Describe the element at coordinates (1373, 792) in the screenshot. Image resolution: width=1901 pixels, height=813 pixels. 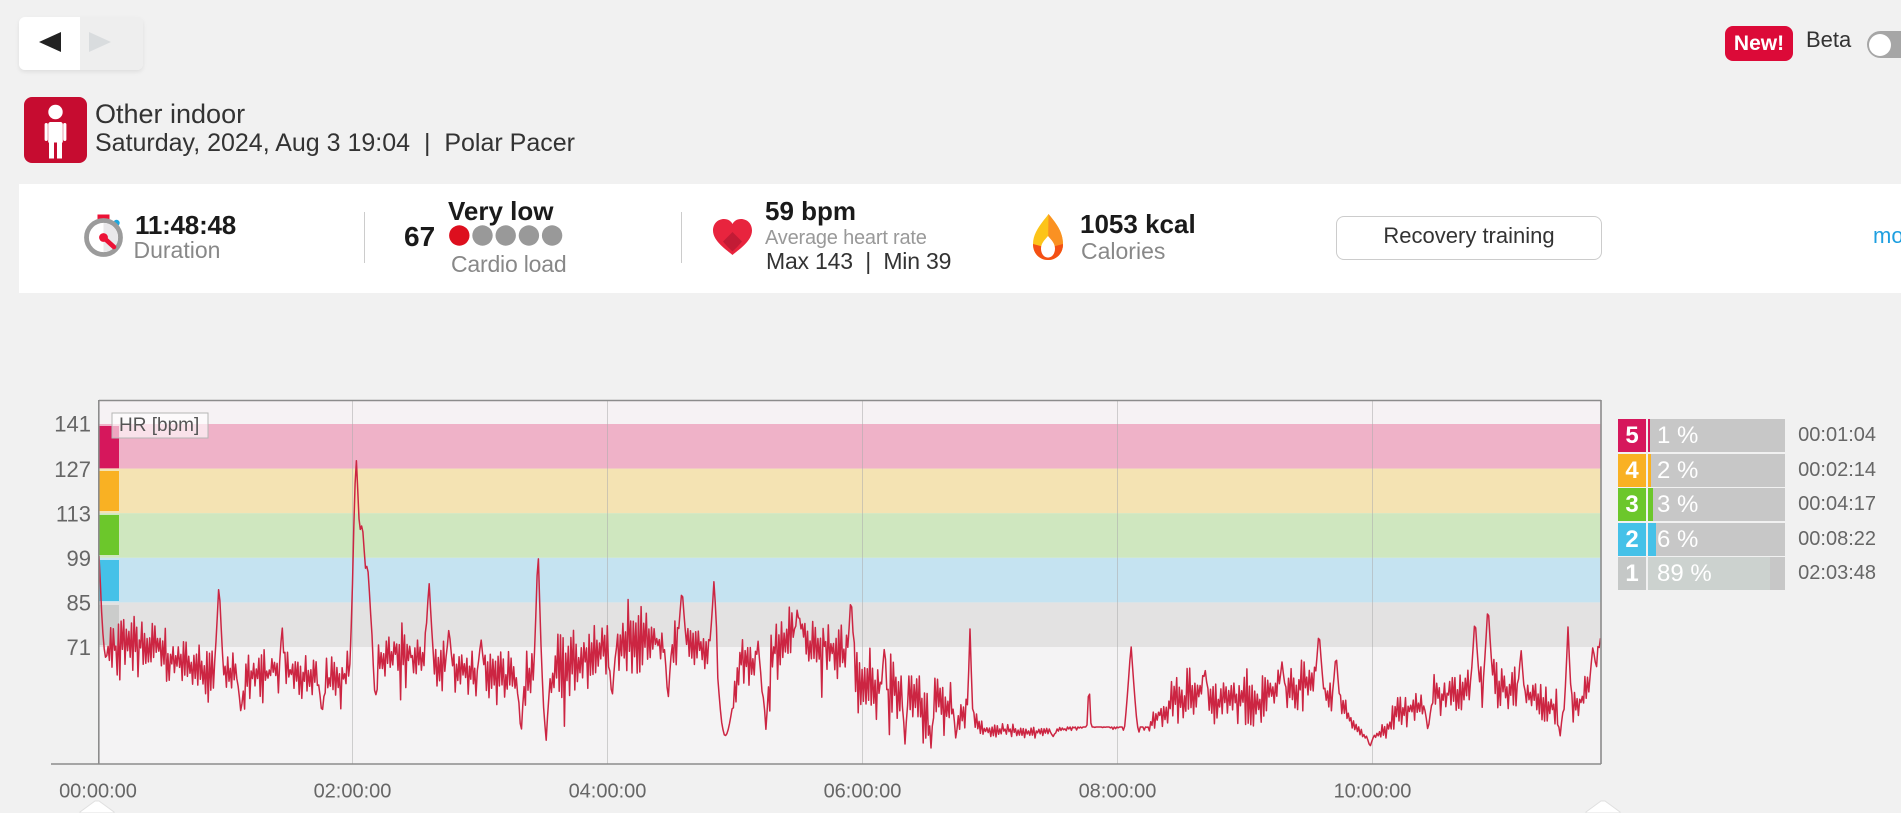
I see `svg-text: 10:00:00` at that location.